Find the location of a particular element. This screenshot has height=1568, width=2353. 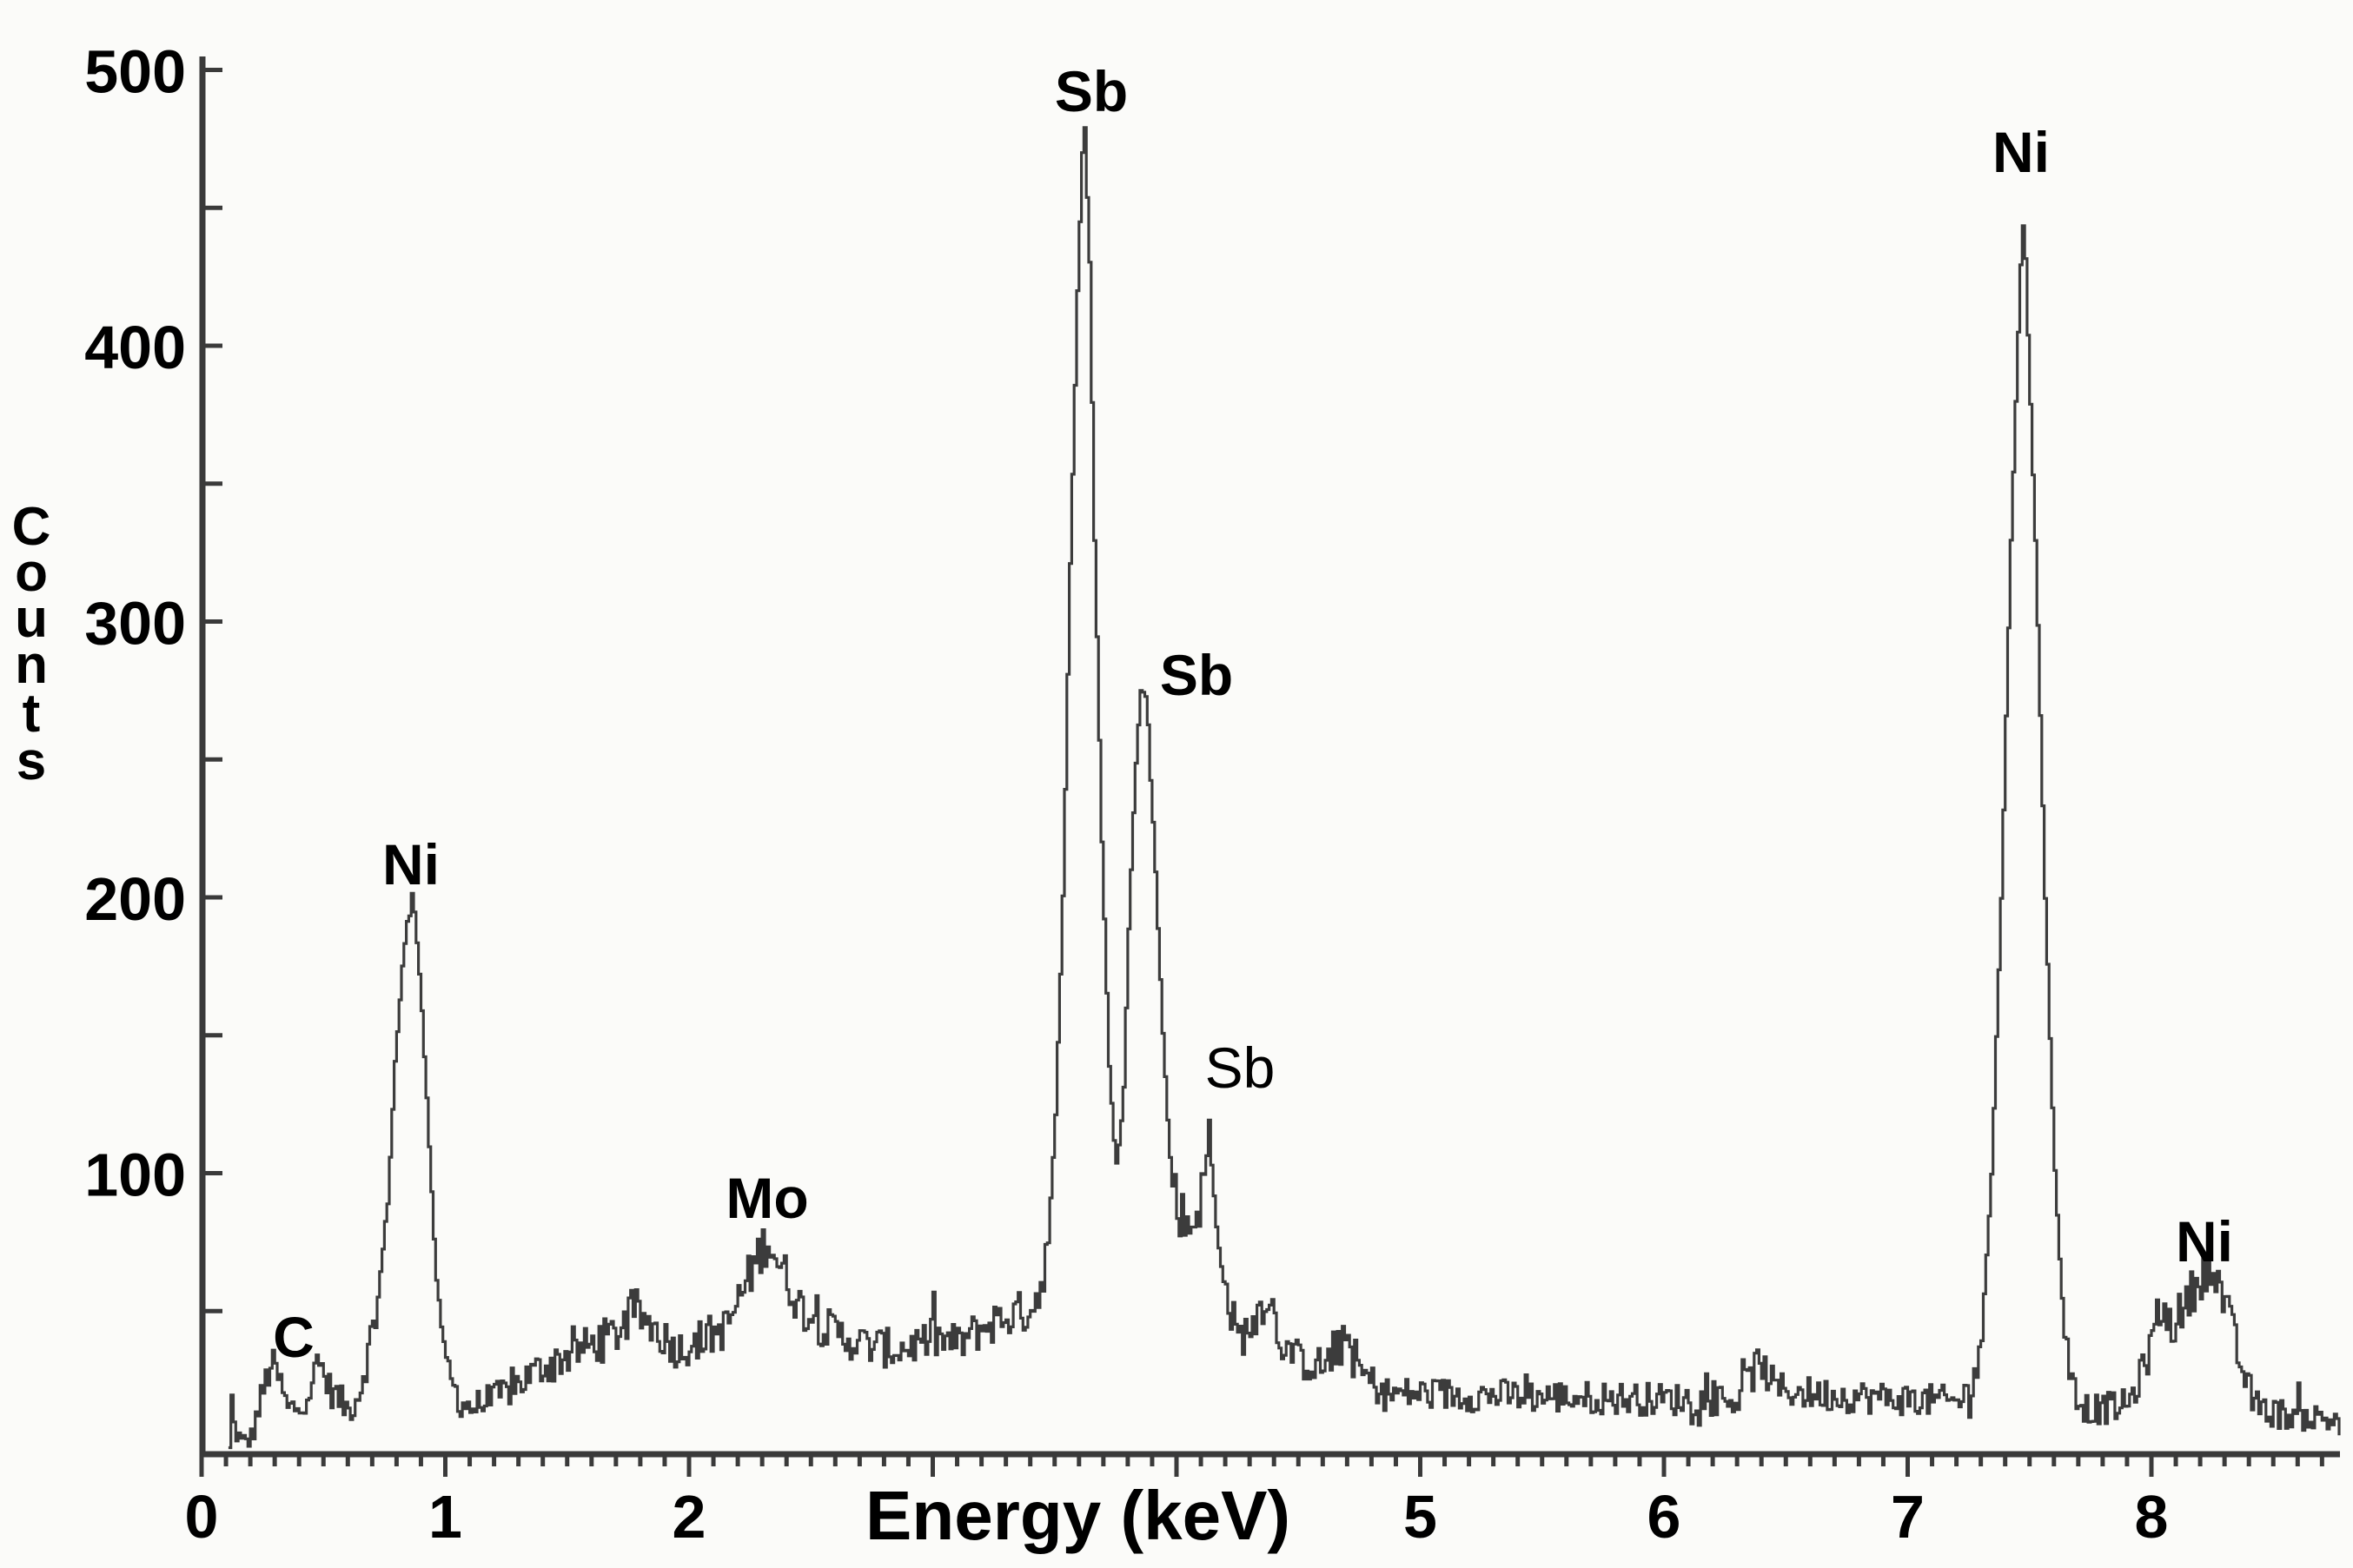

x-tick-label: 5 is located at coordinates (1420, 1517).